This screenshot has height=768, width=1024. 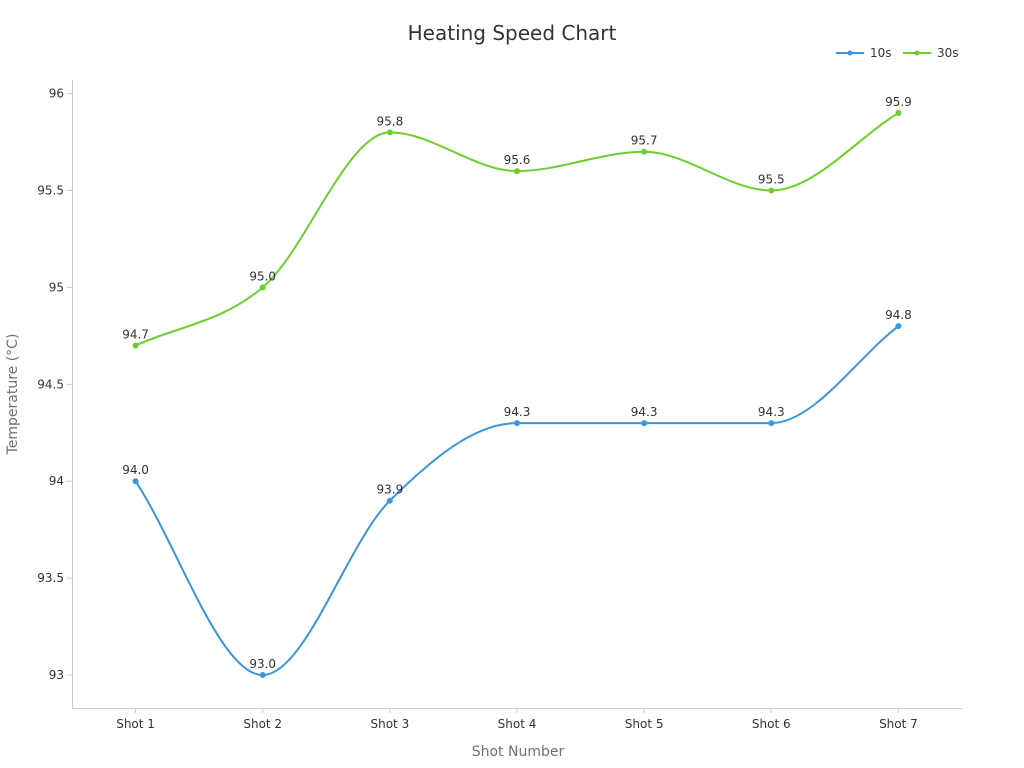 I want to click on y-axis: 93 93.5 94 94.5 95 95.5 96, so click(x=54, y=384).